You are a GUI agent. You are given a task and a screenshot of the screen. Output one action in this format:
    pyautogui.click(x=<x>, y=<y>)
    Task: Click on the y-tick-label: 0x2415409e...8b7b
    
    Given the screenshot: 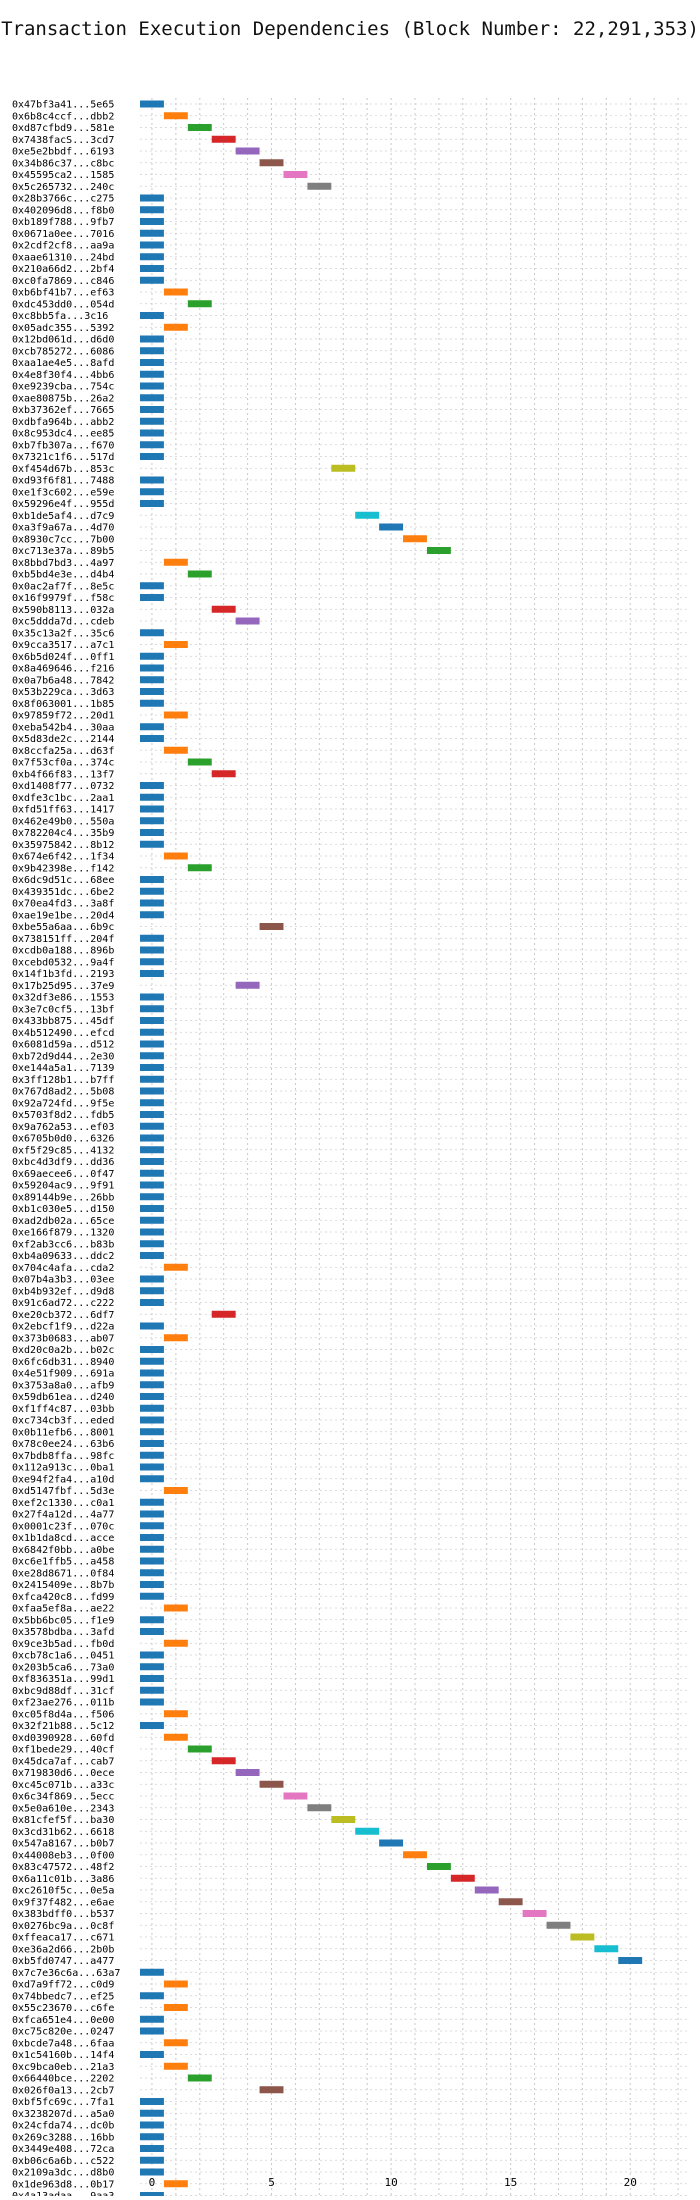 What is the action you would take?
    pyautogui.click(x=63, y=1585)
    